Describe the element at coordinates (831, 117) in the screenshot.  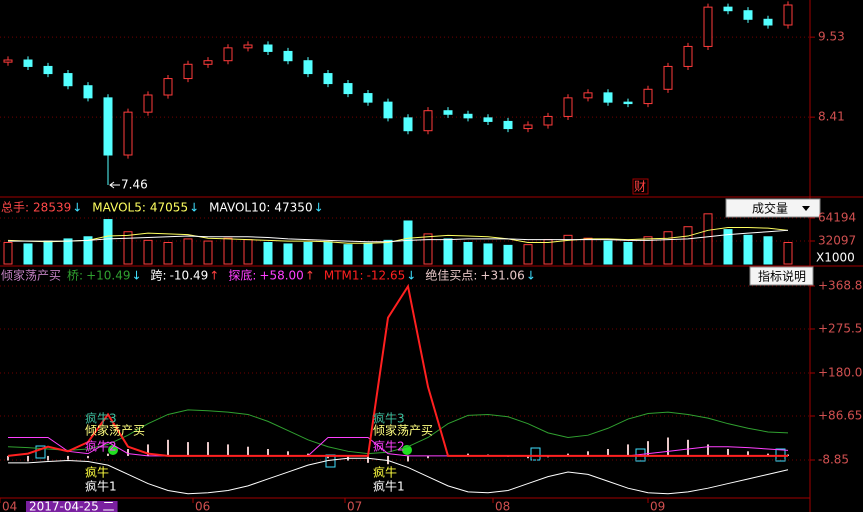
I see `y-tick-label: 8.41` at that location.